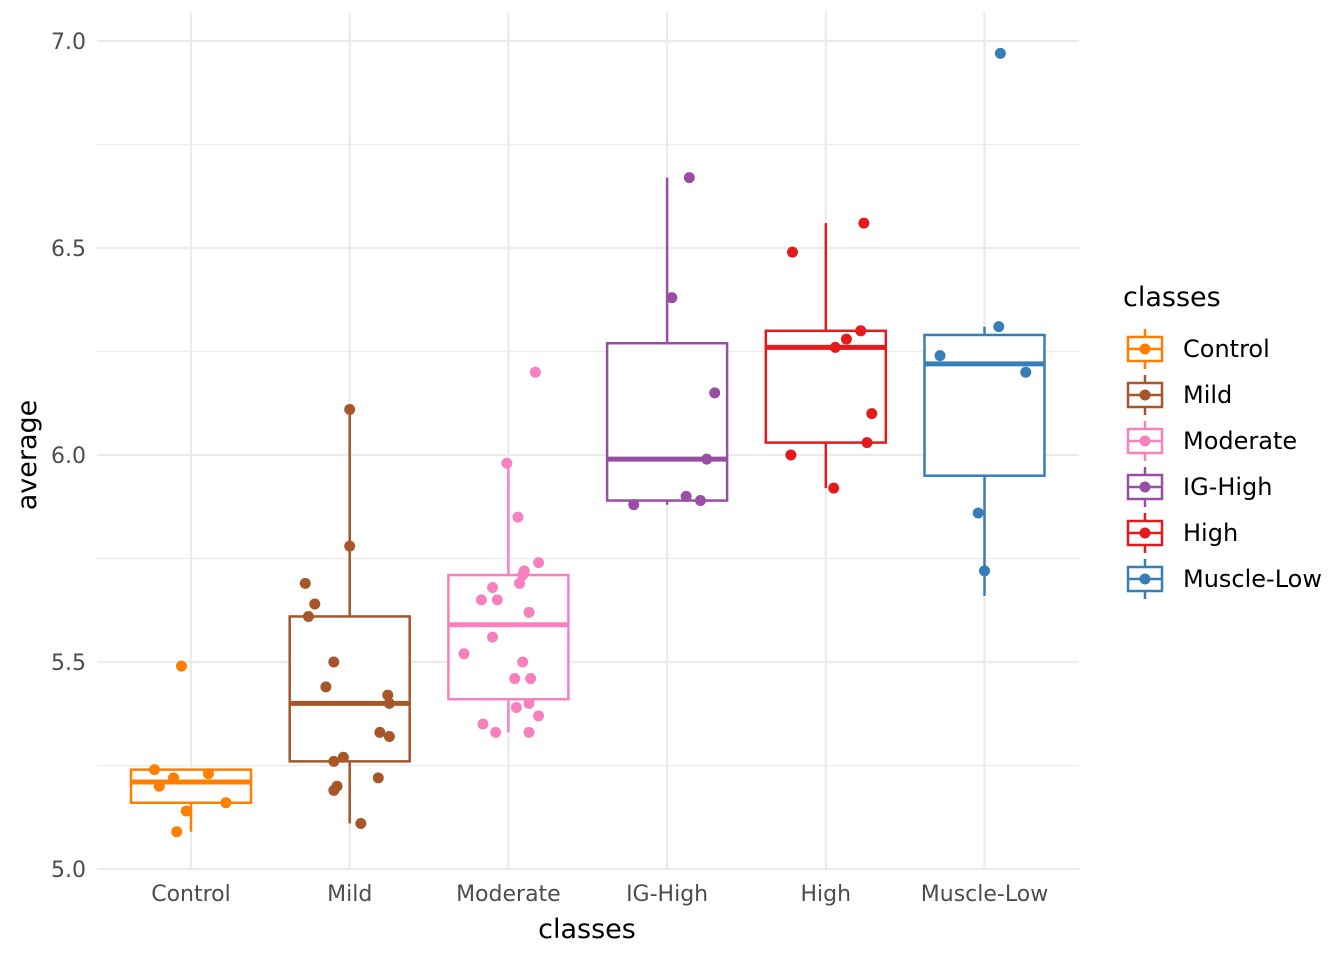  What do you see at coordinates (508, 894) in the screenshot?
I see `x-tick-label: Moderate` at bounding box center [508, 894].